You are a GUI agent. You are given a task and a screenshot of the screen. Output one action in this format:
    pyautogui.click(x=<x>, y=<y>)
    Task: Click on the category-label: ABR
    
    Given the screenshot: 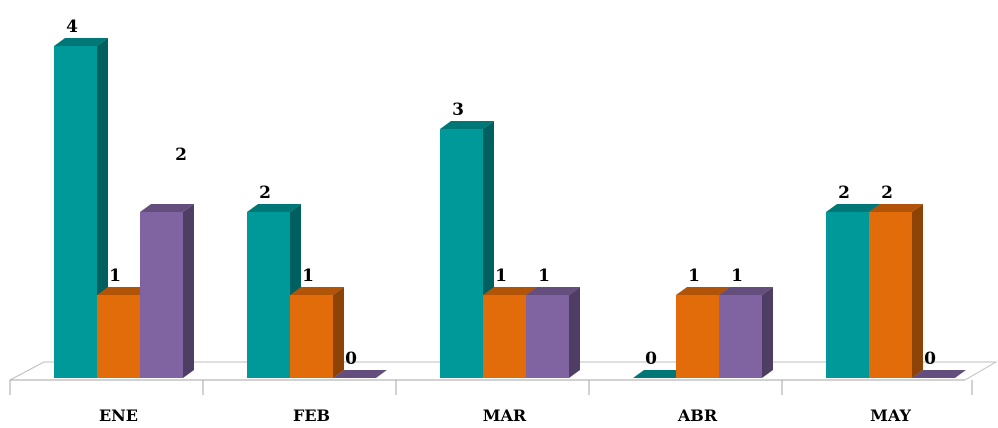 What is the action you would take?
    pyautogui.click(x=697, y=415)
    